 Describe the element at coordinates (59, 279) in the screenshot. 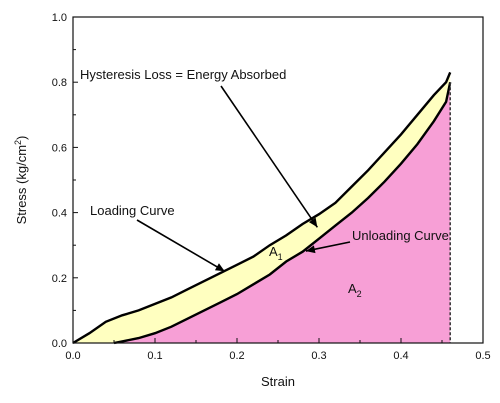

I see `y-tick-label: 0.2` at that location.